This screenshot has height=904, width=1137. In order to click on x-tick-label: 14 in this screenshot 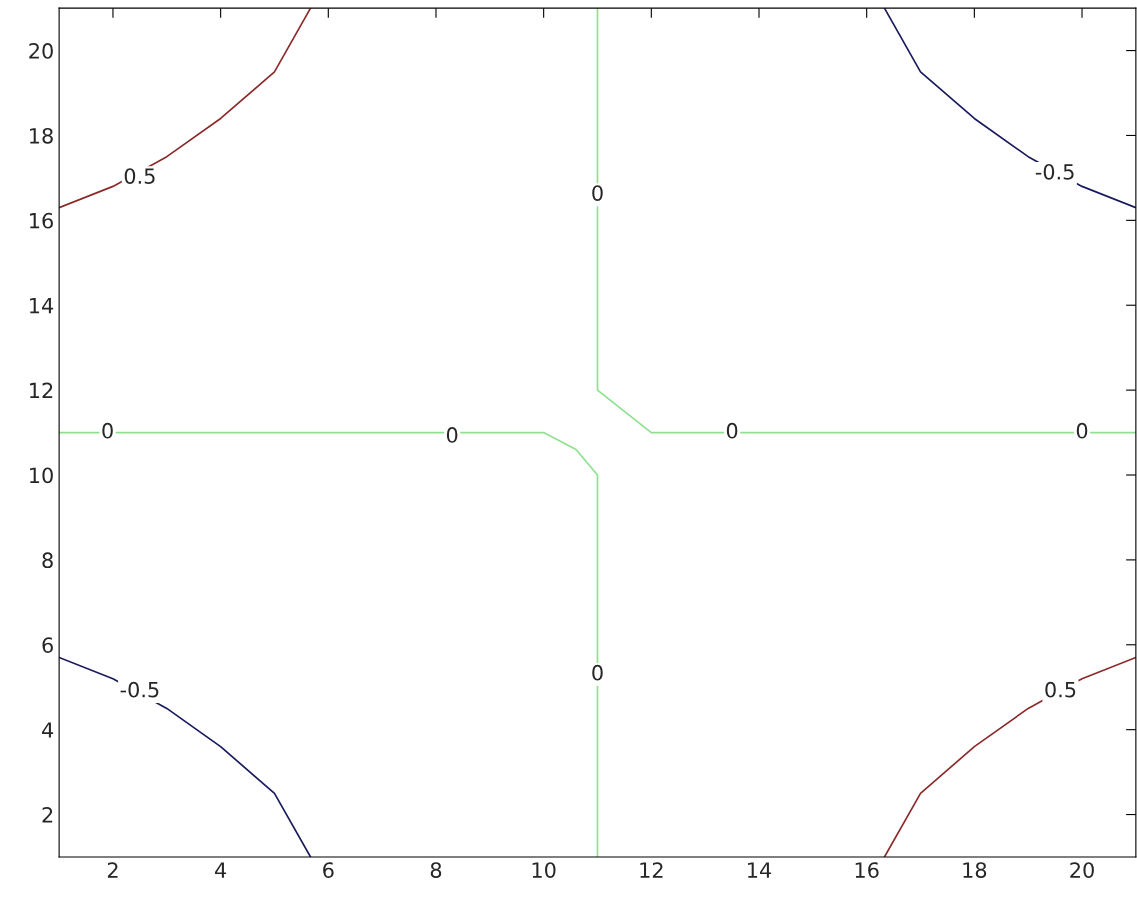, I will do `click(760, 870)`.